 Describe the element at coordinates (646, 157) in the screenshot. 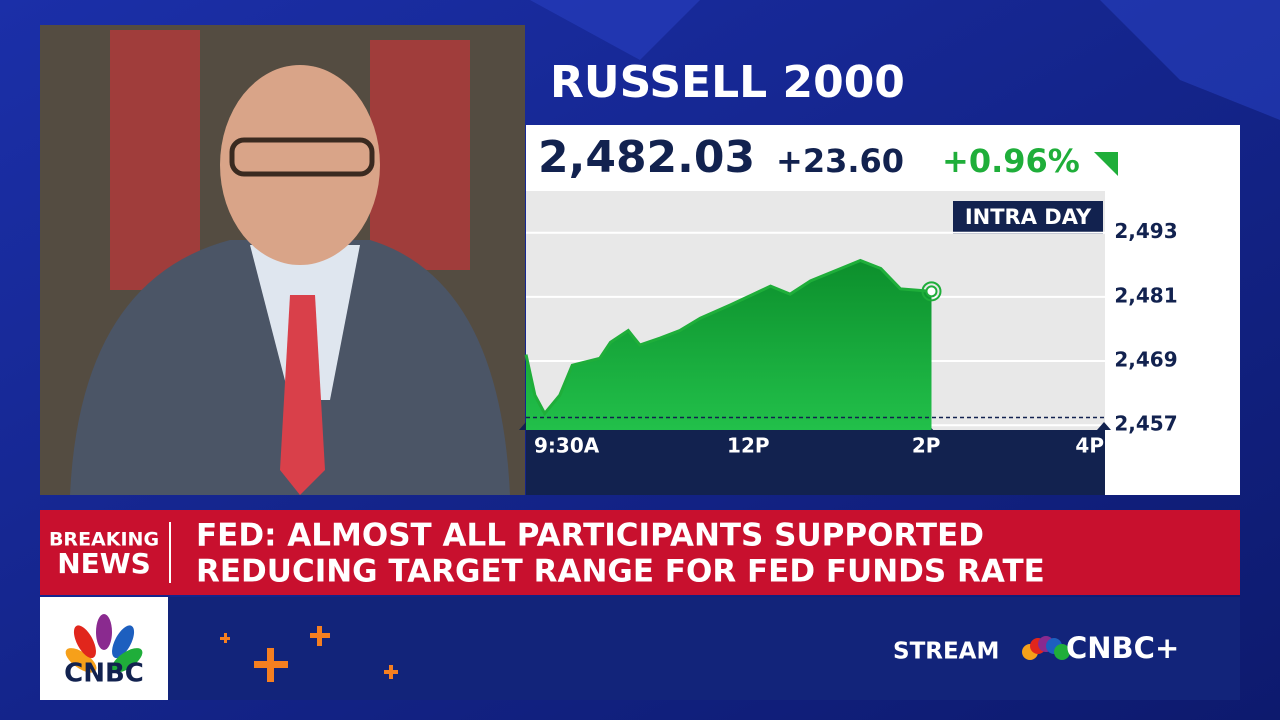

I see `price: 2,482.03` at that location.